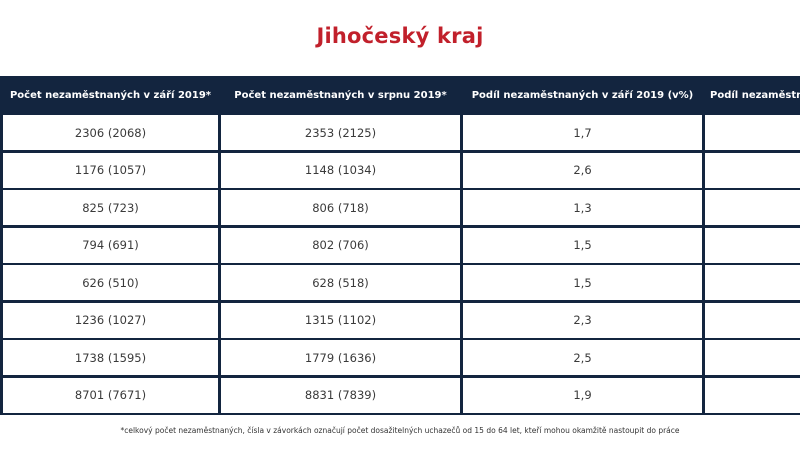 This screenshot has height=450, width=800. I want to click on cell-aug-count: 1148 (1034), so click(340, 170).